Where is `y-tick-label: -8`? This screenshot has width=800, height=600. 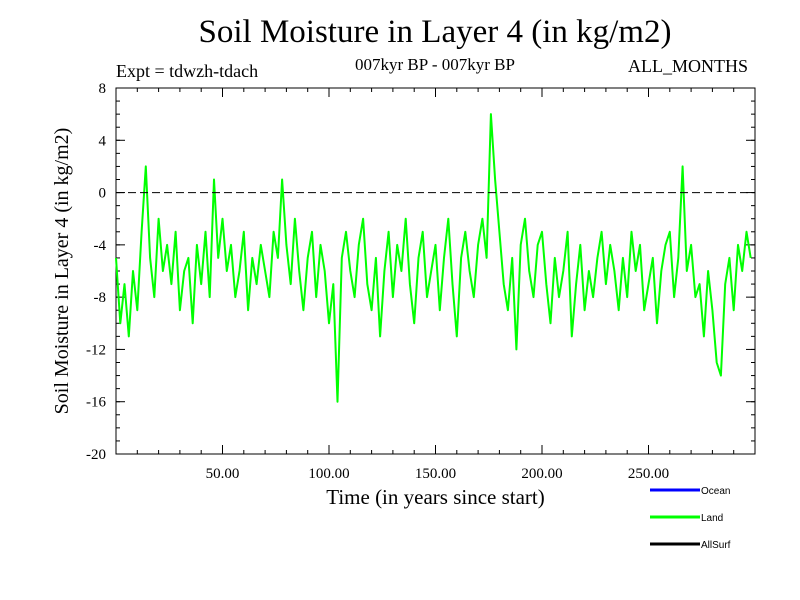 y-tick-label: -8 is located at coordinates (100, 298).